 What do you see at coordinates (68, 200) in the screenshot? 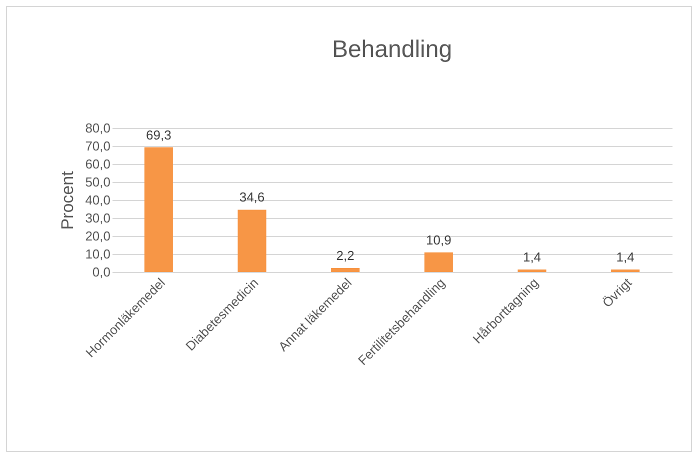
I see `y-axis-title: Procent` at bounding box center [68, 200].